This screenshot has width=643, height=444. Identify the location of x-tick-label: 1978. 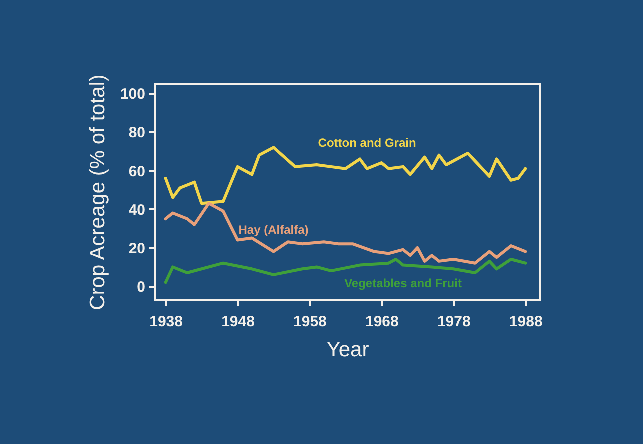
(454, 322).